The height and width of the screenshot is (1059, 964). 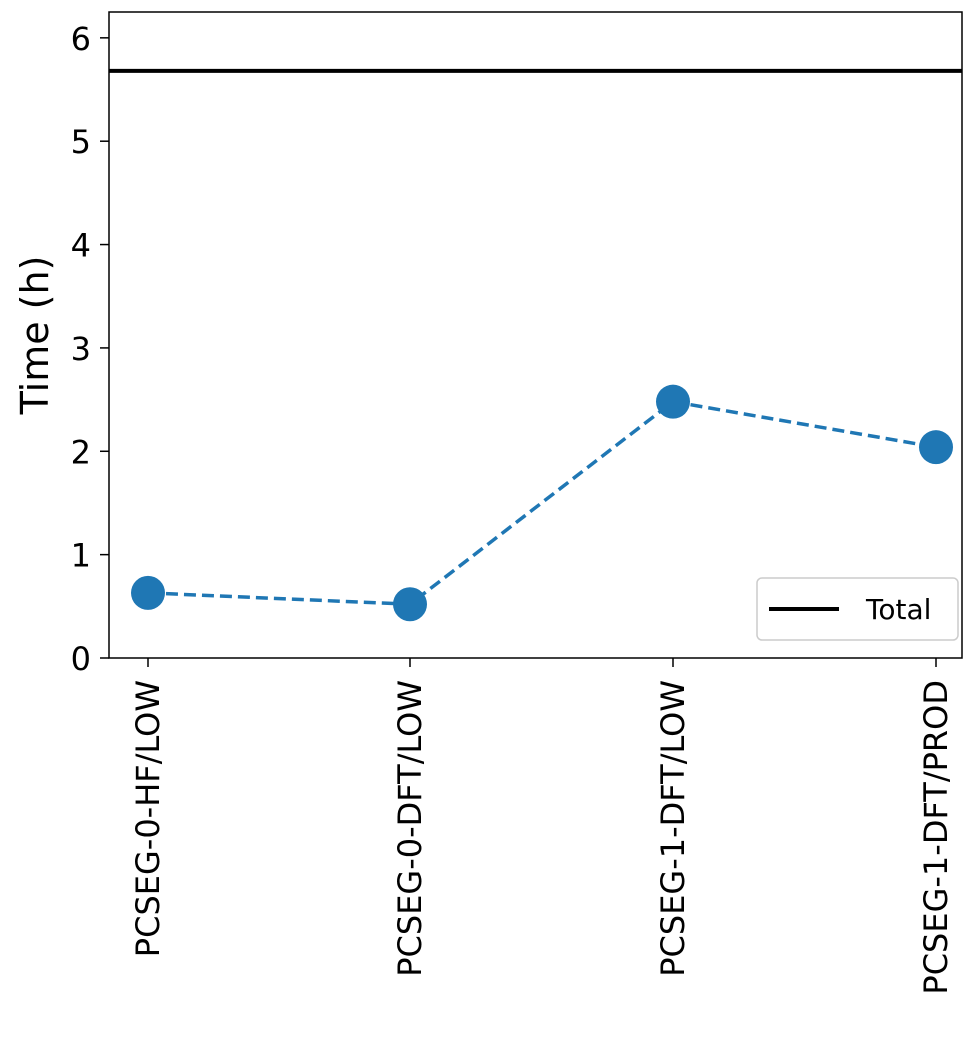 What do you see at coordinates (35, 336) in the screenshot?
I see `y-axis-title: Time (h)` at bounding box center [35, 336].